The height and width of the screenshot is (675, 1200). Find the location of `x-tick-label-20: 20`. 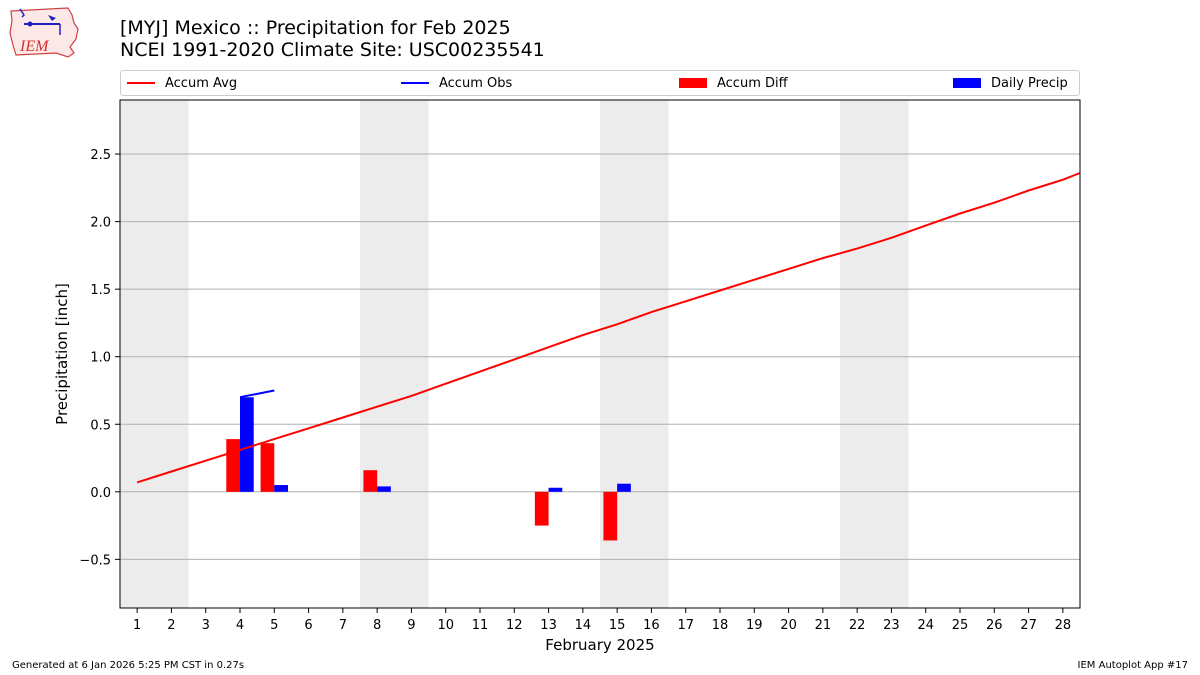

x-tick-label-20: 20 is located at coordinates (788, 625).